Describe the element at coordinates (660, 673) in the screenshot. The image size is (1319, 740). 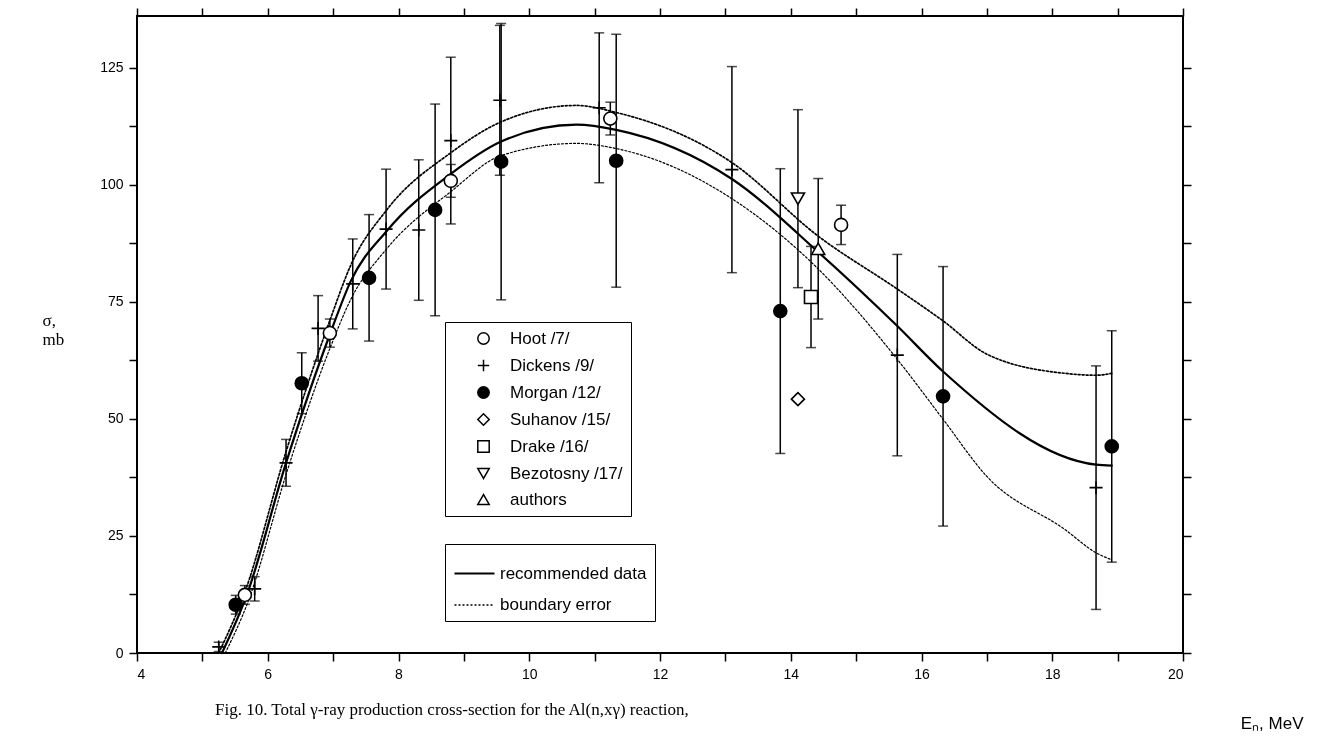
I see `x-tick-label: 12` at that location.